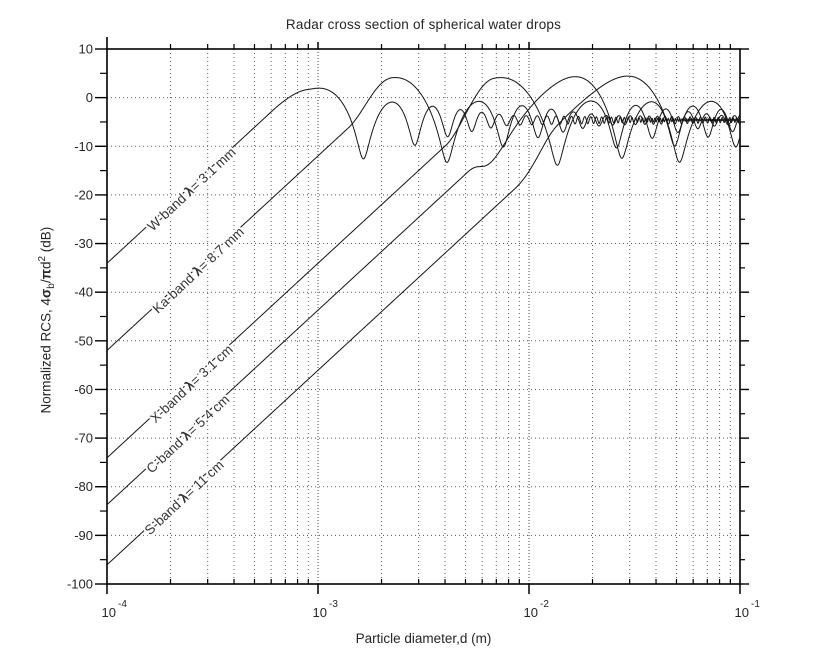  What do you see at coordinates (83, 486) in the screenshot?
I see `y-tick-label: -80` at bounding box center [83, 486].